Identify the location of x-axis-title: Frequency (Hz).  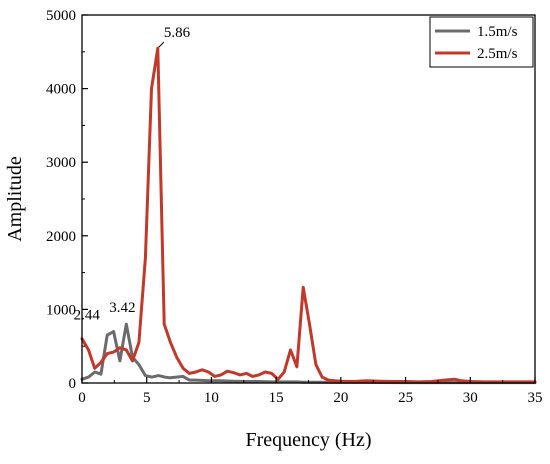
(308, 440).